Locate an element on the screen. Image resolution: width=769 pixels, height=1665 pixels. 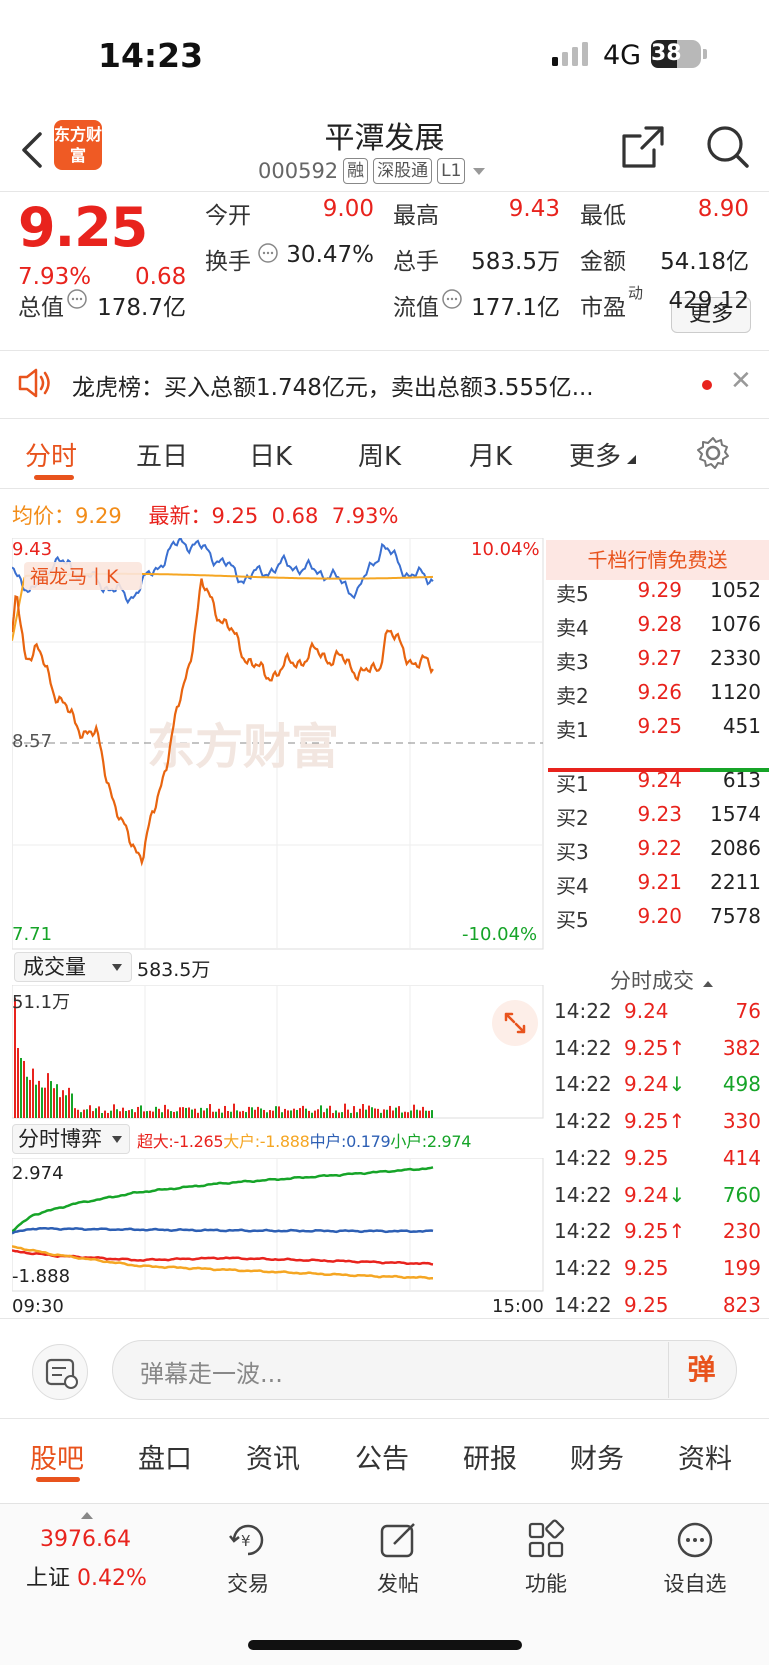
volume-chart is located at coordinates (278, 1052).